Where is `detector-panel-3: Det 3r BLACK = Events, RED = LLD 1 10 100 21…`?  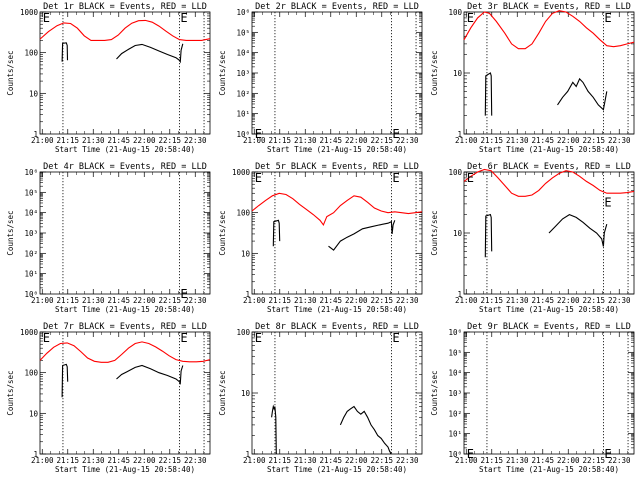 detector-panel-3: Det 3r BLACK = Events, RED = LLD 1 10 100 21… is located at coordinates (532, 78).